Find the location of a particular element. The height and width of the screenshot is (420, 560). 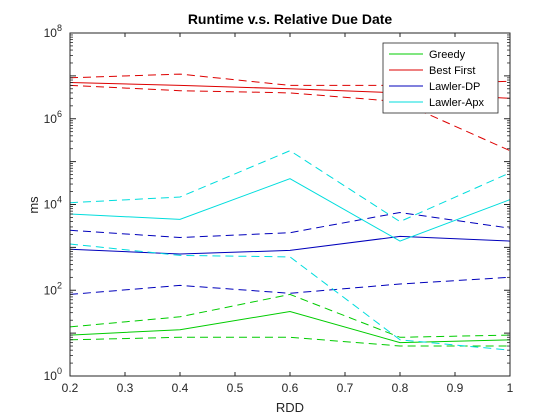

y-tick-label: 10⁰ is located at coordinates (53, 374).